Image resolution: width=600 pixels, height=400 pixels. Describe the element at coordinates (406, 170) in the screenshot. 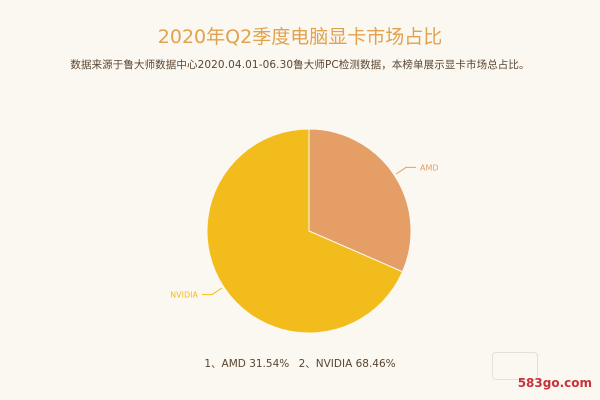

I see `leader-line-amd` at that location.